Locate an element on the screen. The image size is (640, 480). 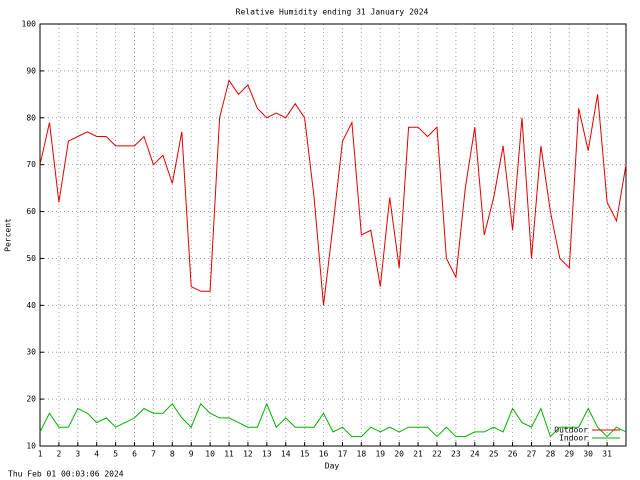
x-tick-label: 1 is located at coordinates (40, 454).